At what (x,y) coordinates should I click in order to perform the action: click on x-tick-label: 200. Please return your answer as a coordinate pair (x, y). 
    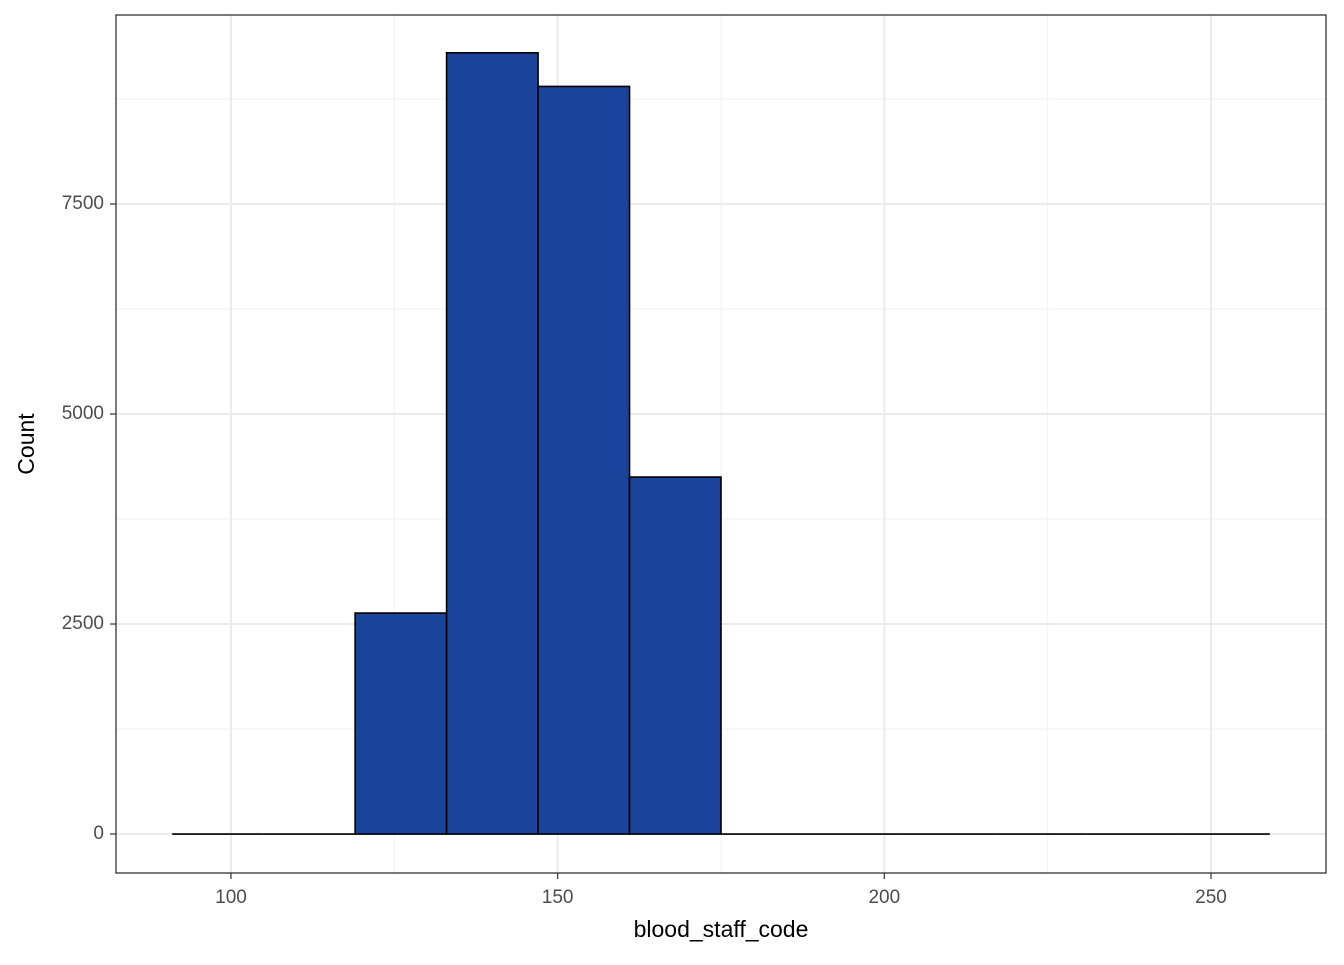
    Looking at the image, I should click on (884, 897).